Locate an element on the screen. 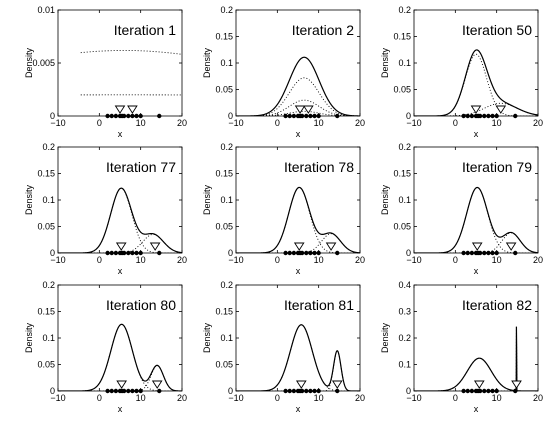 The image size is (543, 421). panel-title: Iteration 78 is located at coordinates (319, 167).